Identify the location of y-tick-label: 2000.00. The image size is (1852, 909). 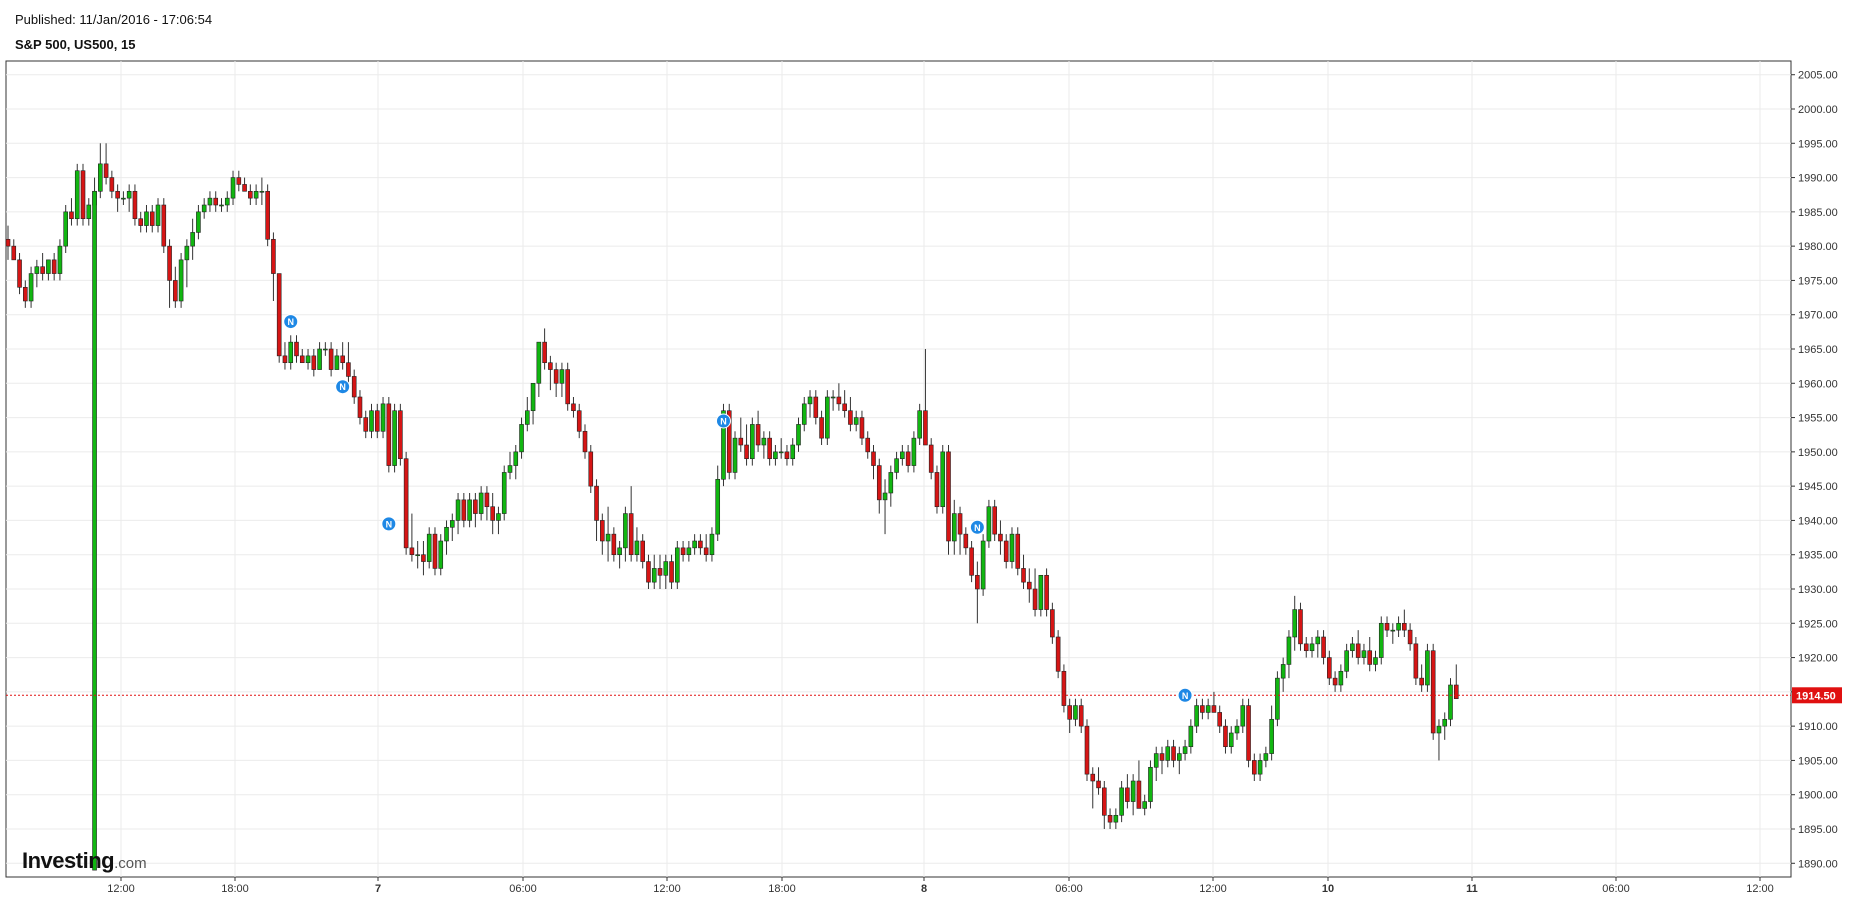
(1818, 110).